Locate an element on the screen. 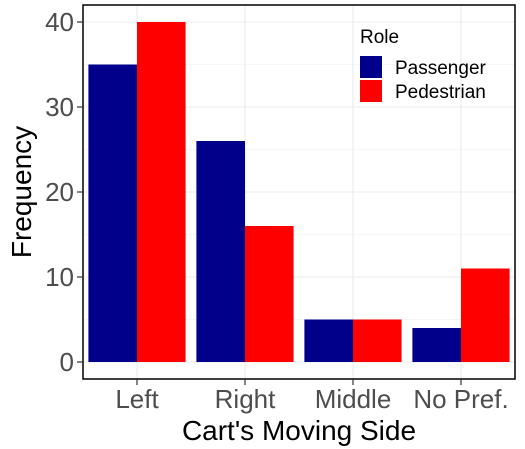  legend-key-passenger is located at coordinates (371, 67).